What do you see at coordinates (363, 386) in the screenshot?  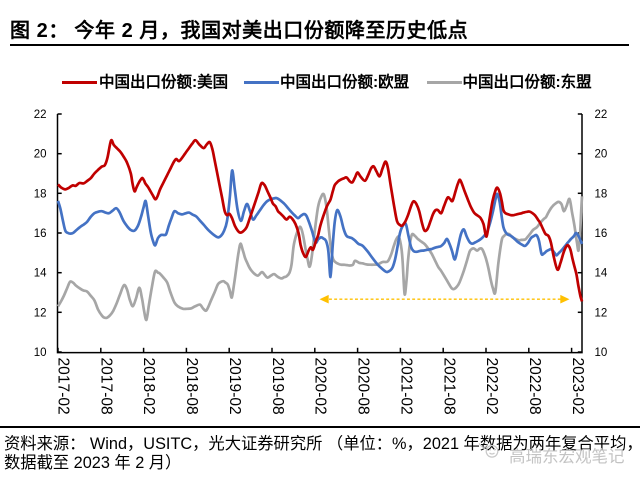 I see `svg-text: 2020-08` at bounding box center [363, 386].